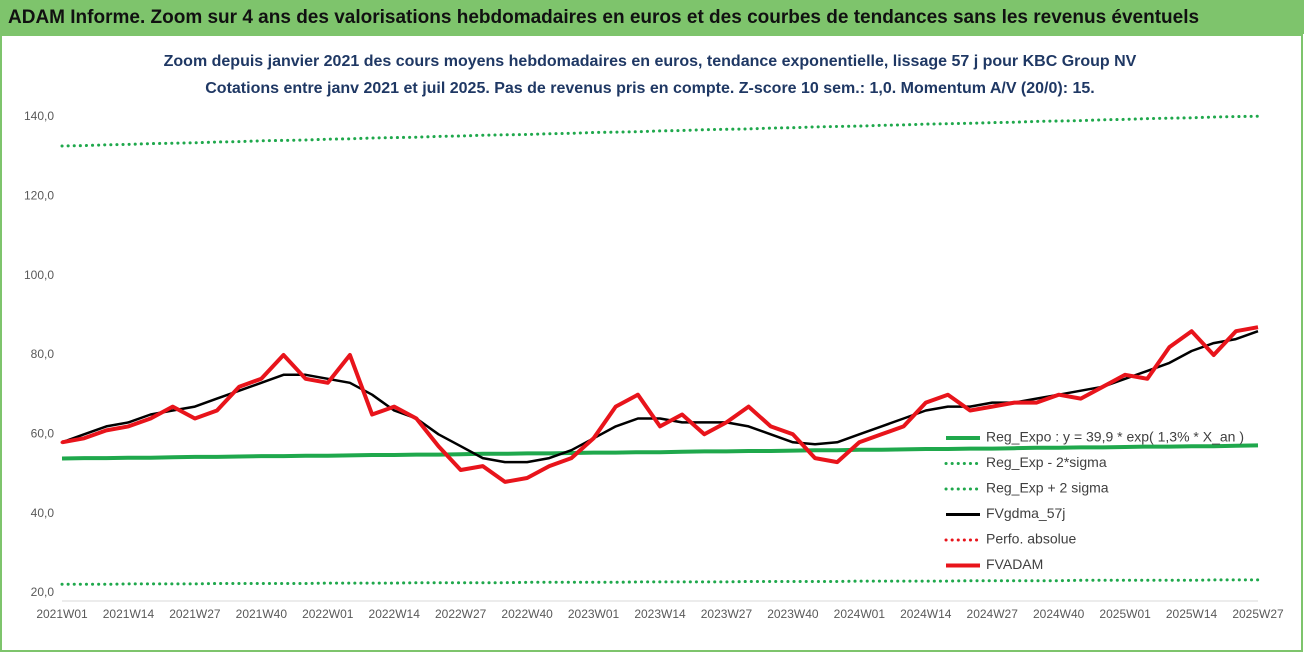 The height and width of the screenshot is (653, 1304). I want to click on x-tick-label: 2021W14, so click(129, 614).